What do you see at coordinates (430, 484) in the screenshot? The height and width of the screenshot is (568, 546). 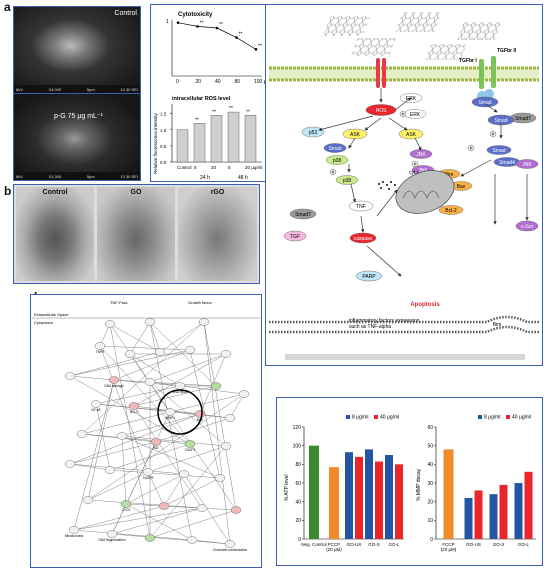 I see `y-tick: 30` at bounding box center [430, 484].